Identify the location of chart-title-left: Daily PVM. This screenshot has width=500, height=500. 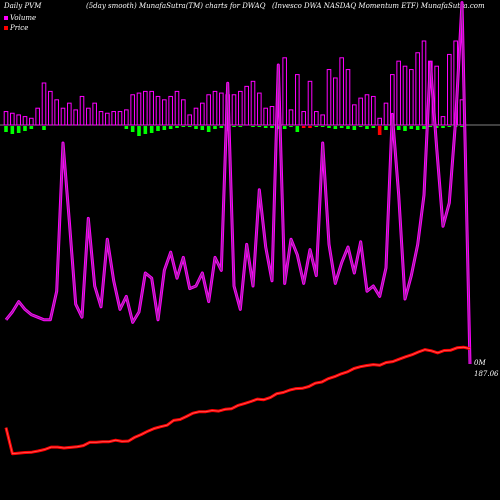
(23, 6).